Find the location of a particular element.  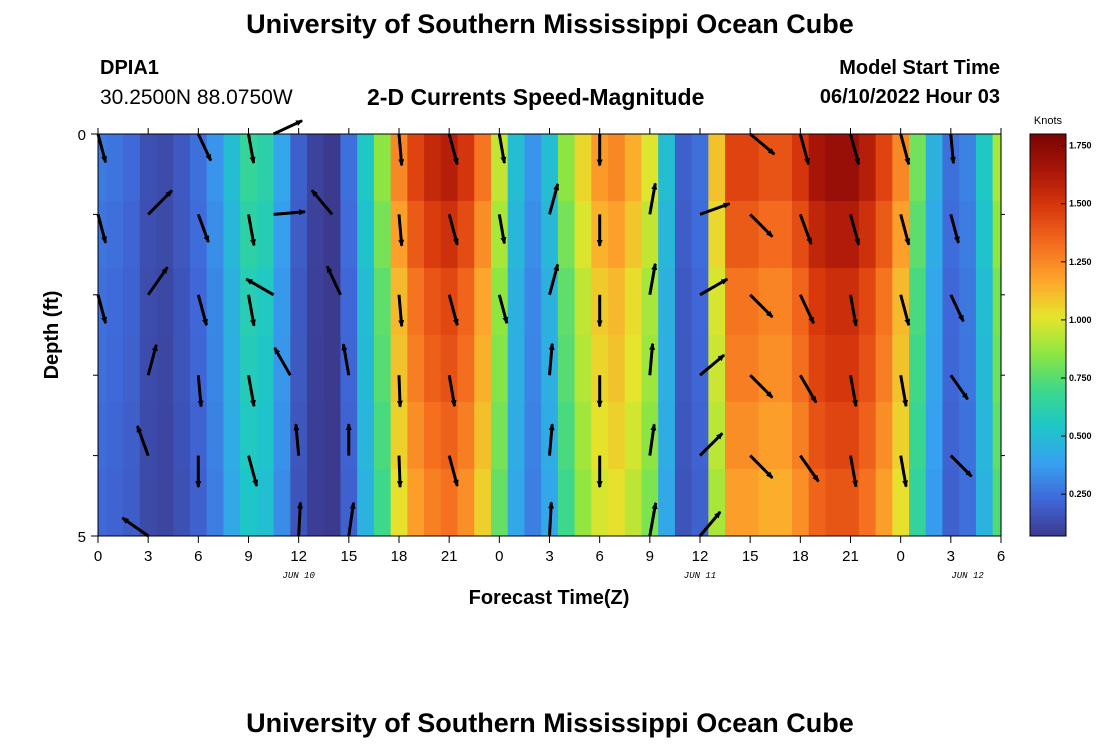

x-tick-label: 15 is located at coordinates (750, 556).